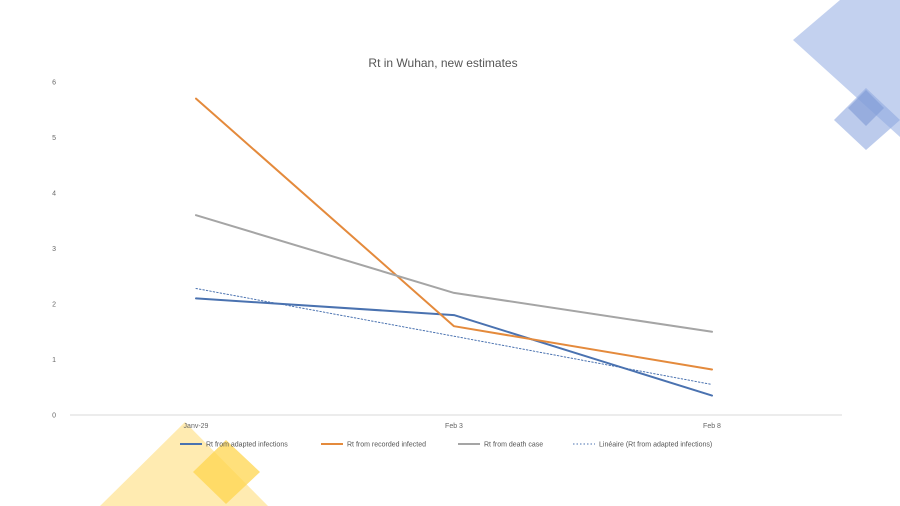 Image resolution: width=900 pixels, height=506 pixels. What do you see at coordinates (54, 305) in the screenshot?
I see `y-tick-label: 2` at bounding box center [54, 305].